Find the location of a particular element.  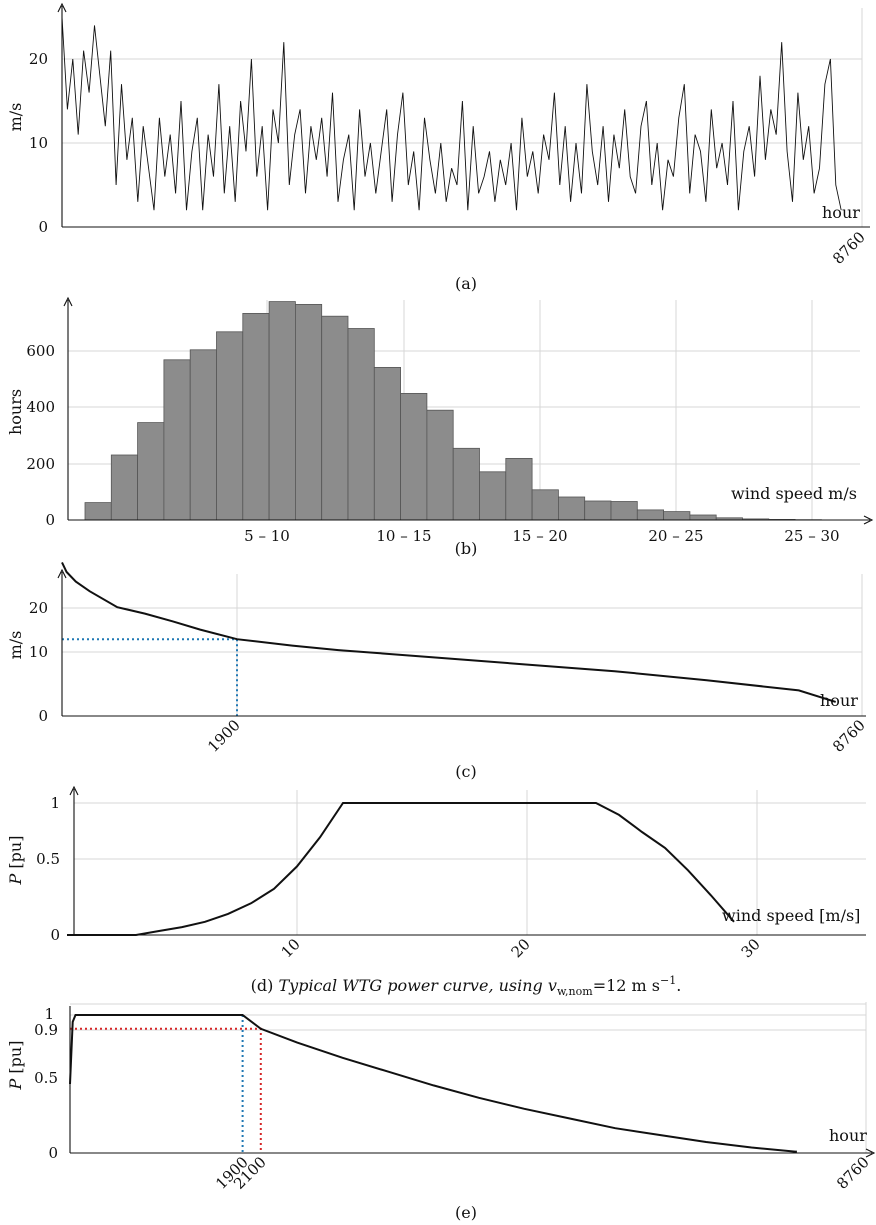

panel-e-ytick: 0.5 is located at coordinates (46, 1078).